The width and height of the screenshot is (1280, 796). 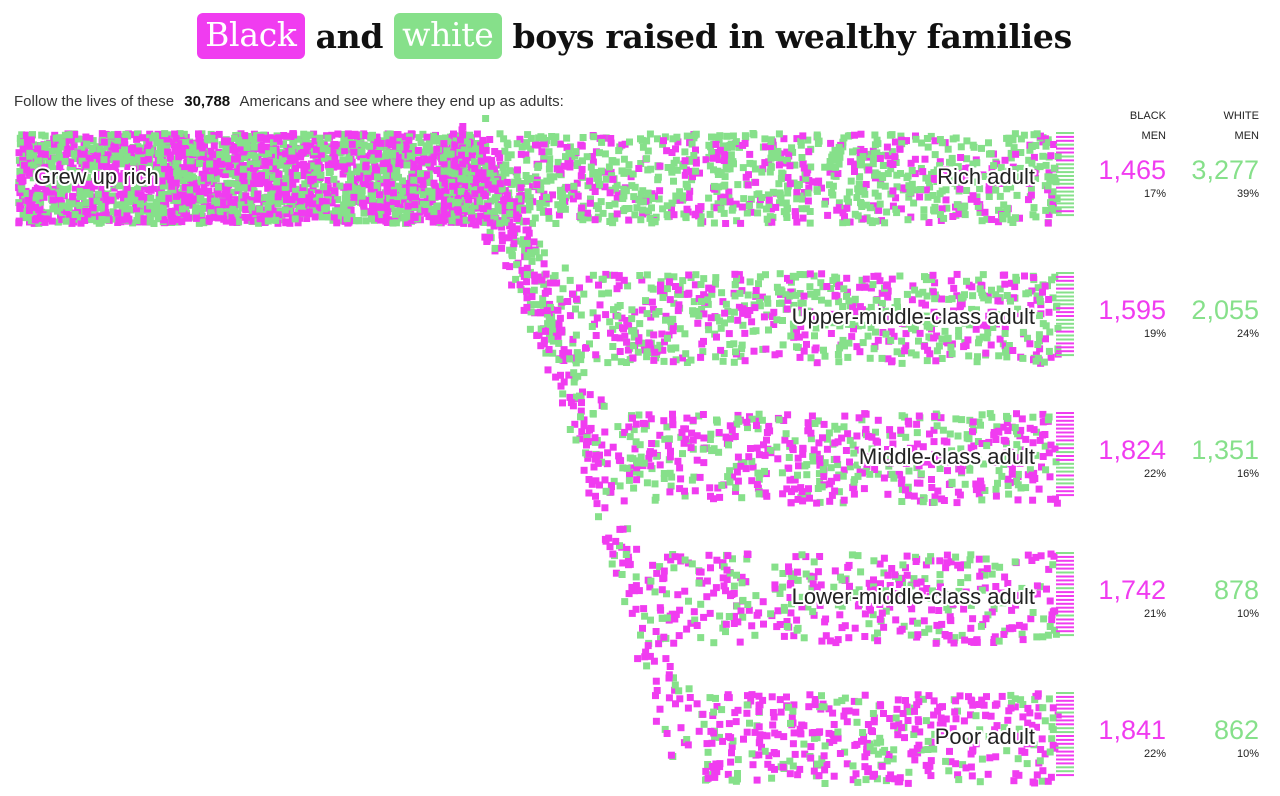 I want to click on black-men-column-header: BLACK MEN, so click(x=1131, y=126).